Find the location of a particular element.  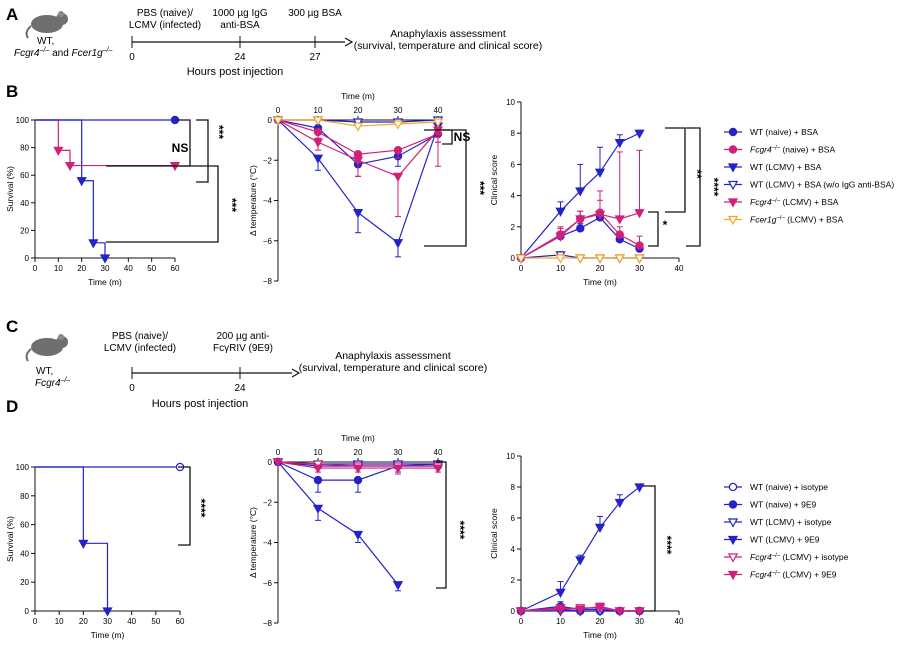

legend-item: WT (naive) + BSA is located at coordinates (771, 132).